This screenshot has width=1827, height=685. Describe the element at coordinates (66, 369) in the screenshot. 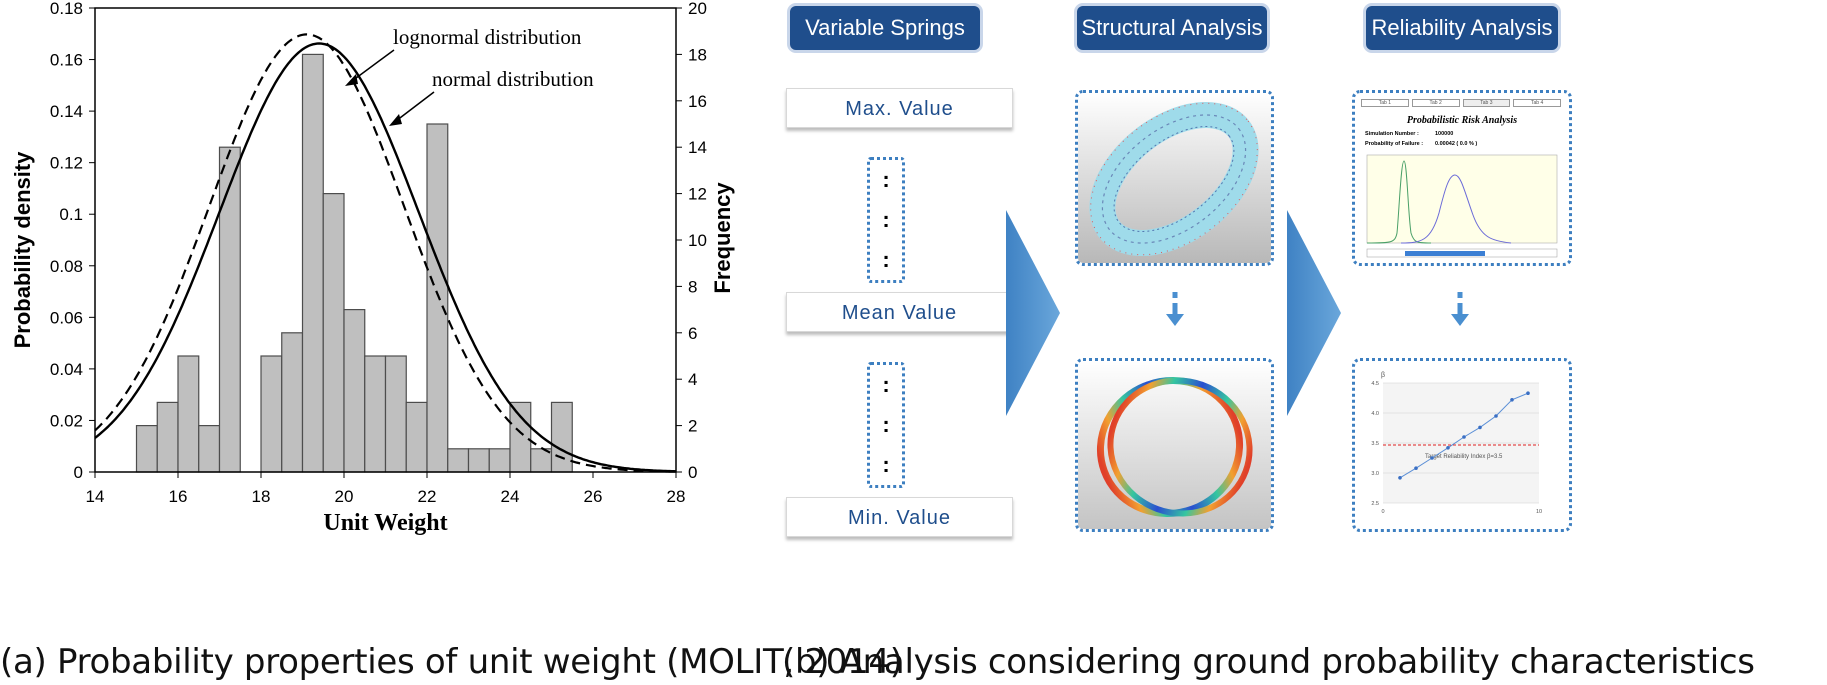

I see `y-tick-label: 0.04` at that location.